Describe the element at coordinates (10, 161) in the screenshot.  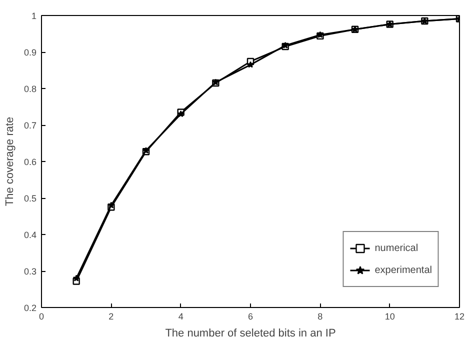
I see `y-axis-title: The coverage rate` at that location.